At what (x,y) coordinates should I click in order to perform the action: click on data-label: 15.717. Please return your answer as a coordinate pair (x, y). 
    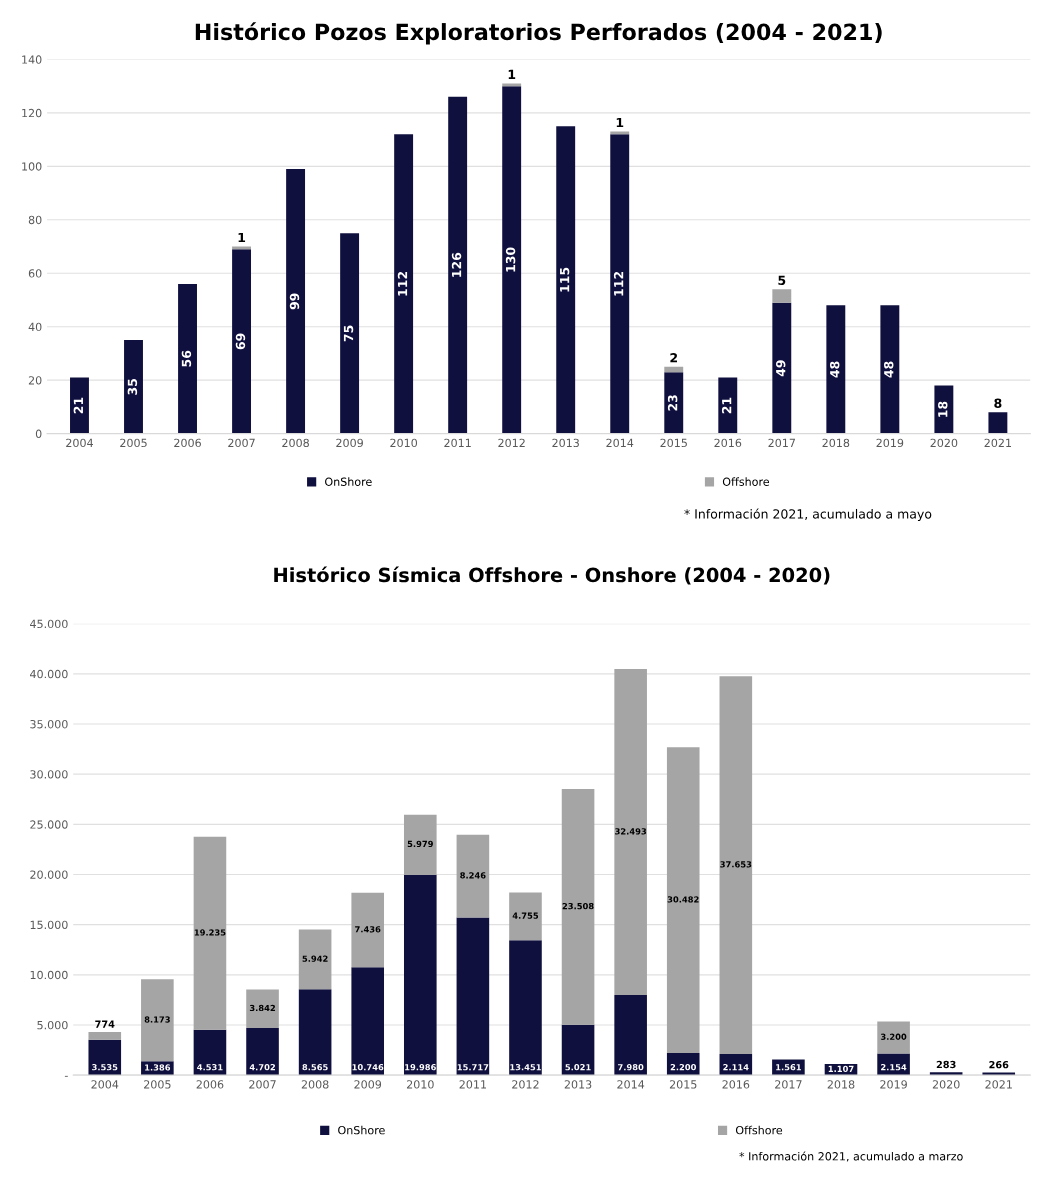
    Looking at the image, I should click on (473, 1067).